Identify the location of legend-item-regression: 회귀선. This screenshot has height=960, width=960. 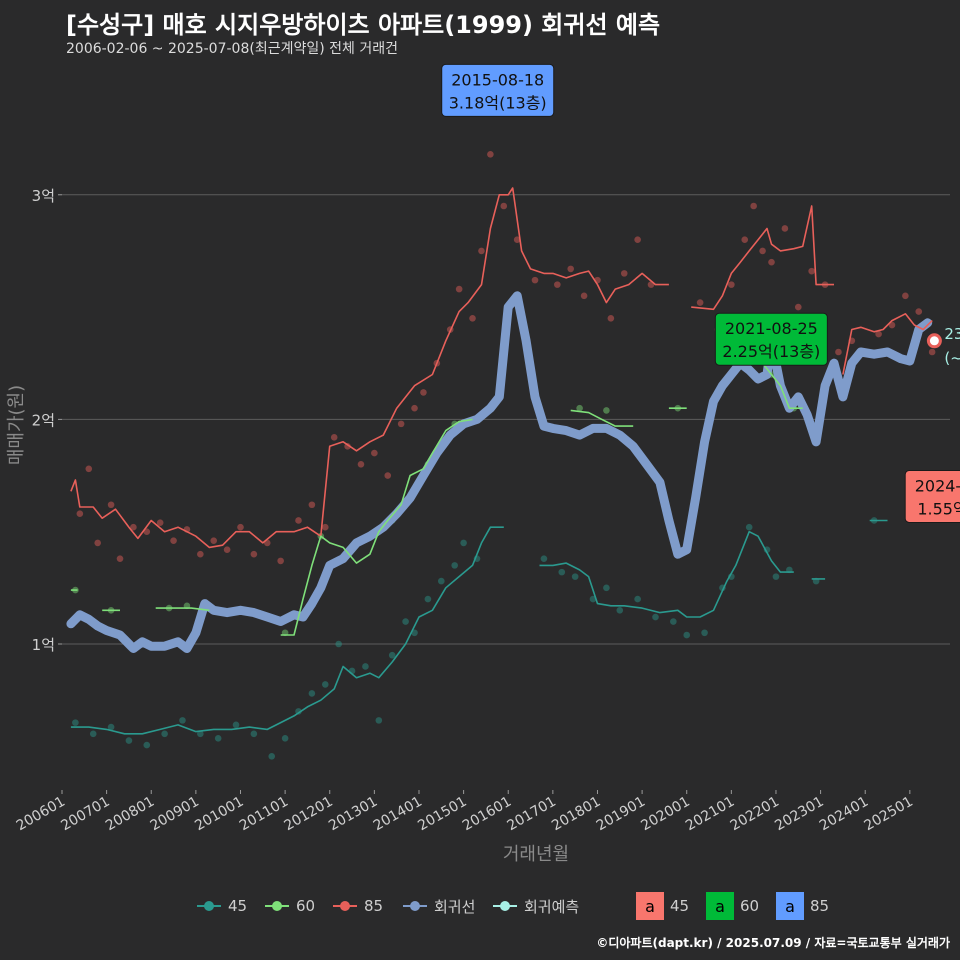
(438, 906).